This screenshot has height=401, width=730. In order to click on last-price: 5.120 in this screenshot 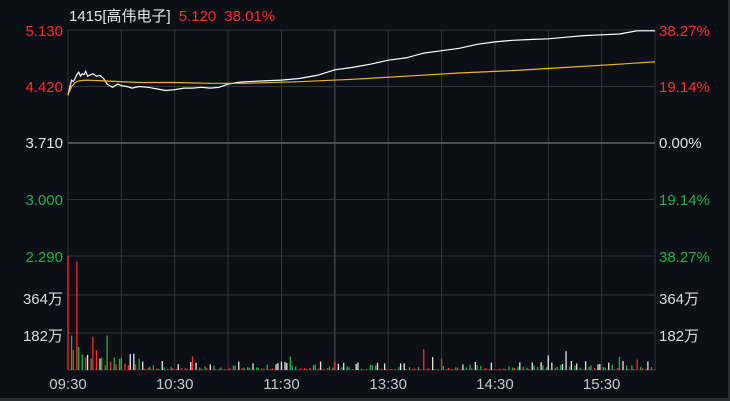, I will do `click(197, 16)`.